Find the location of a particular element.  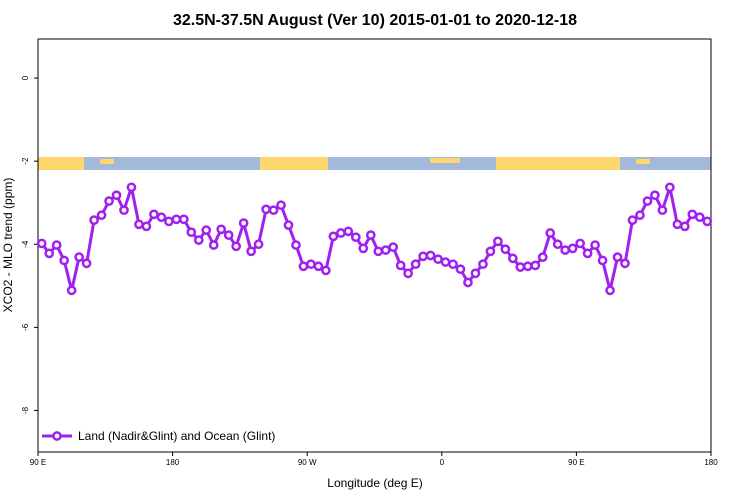

land-ocean-strip is located at coordinates (374, 163).